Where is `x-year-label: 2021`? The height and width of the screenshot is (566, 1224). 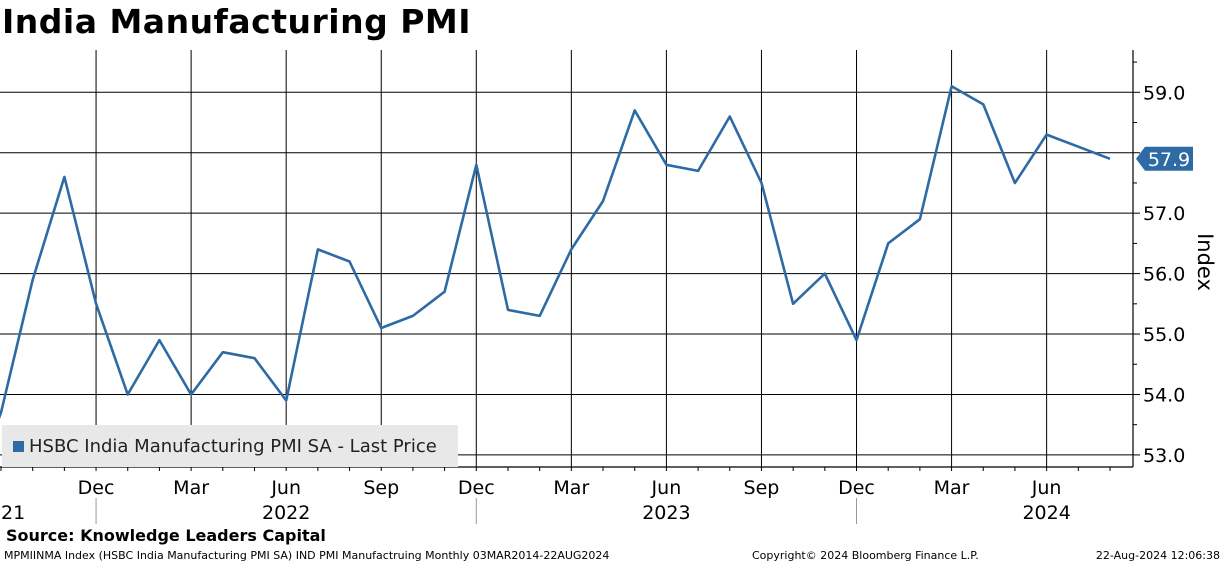
x-year-label: 2021 is located at coordinates (12, 513).